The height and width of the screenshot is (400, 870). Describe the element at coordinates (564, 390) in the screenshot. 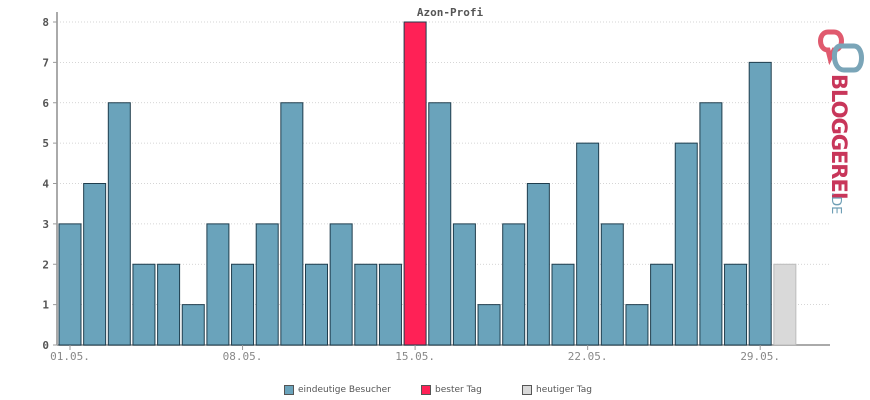

I see `legend-label-today: heutiger Tag` at that location.